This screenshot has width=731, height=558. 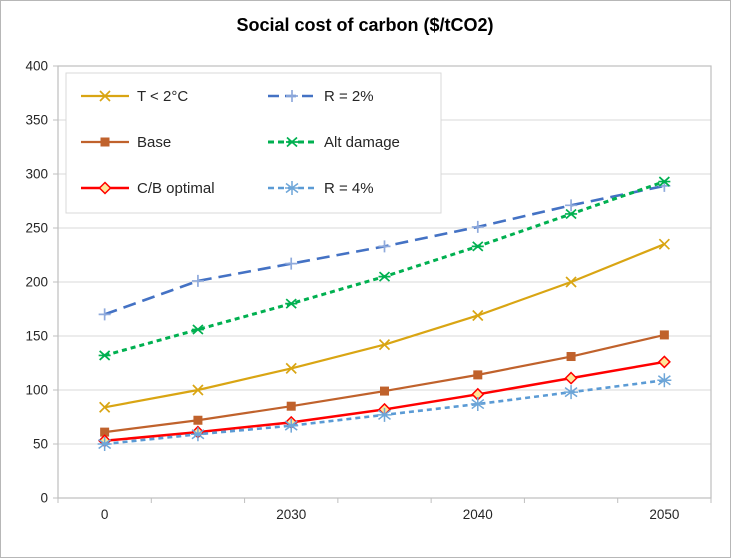 What do you see at coordinates (36, 390) in the screenshot?
I see `y-axis-label: 100` at bounding box center [36, 390].